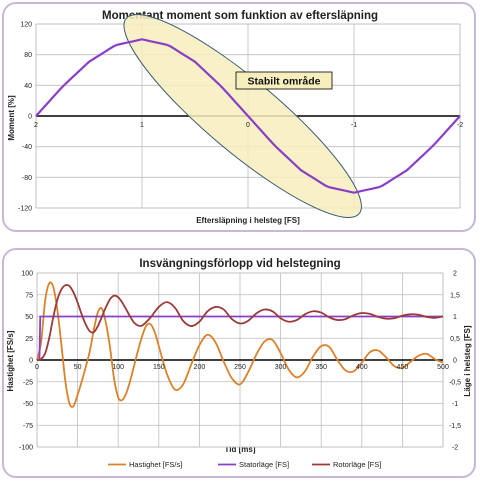 The width and height of the screenshot is (480, 480). Describe the element at coordinates (78, 367) in the screenshot. I see `chart2-xtick-label: 50` at that location.